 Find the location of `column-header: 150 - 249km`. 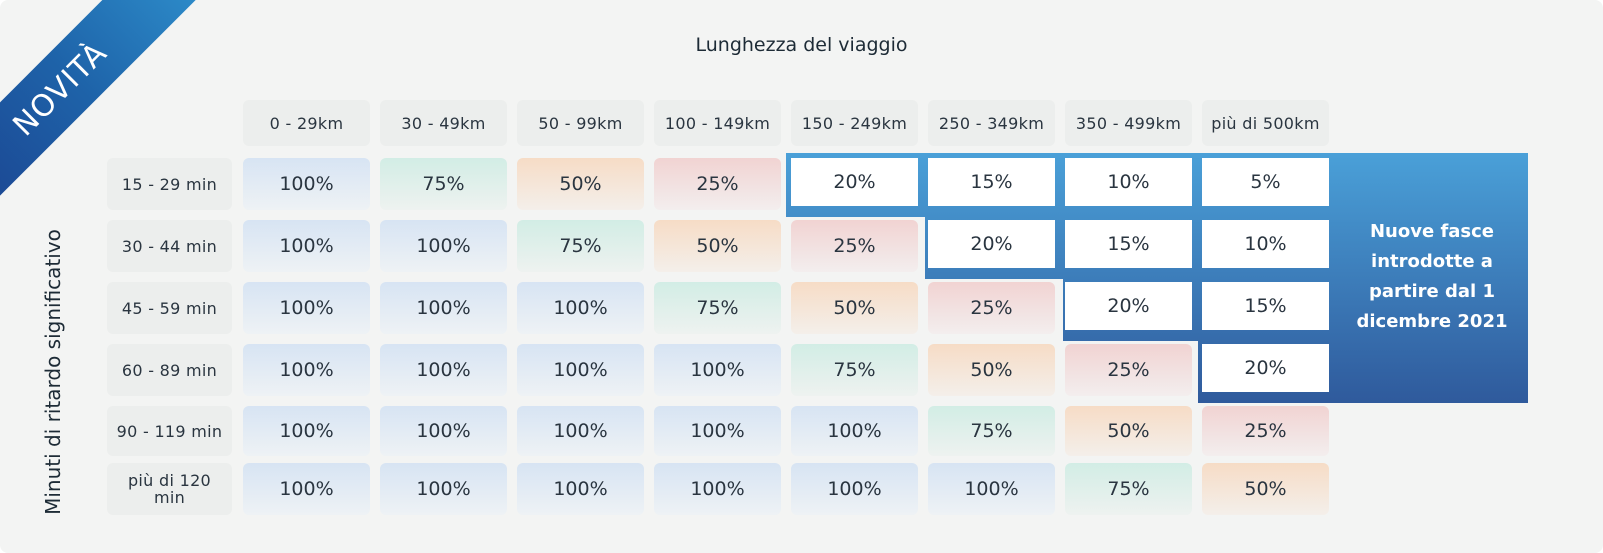

column-header: 150 - 249km is located at coordinates (854, 123).